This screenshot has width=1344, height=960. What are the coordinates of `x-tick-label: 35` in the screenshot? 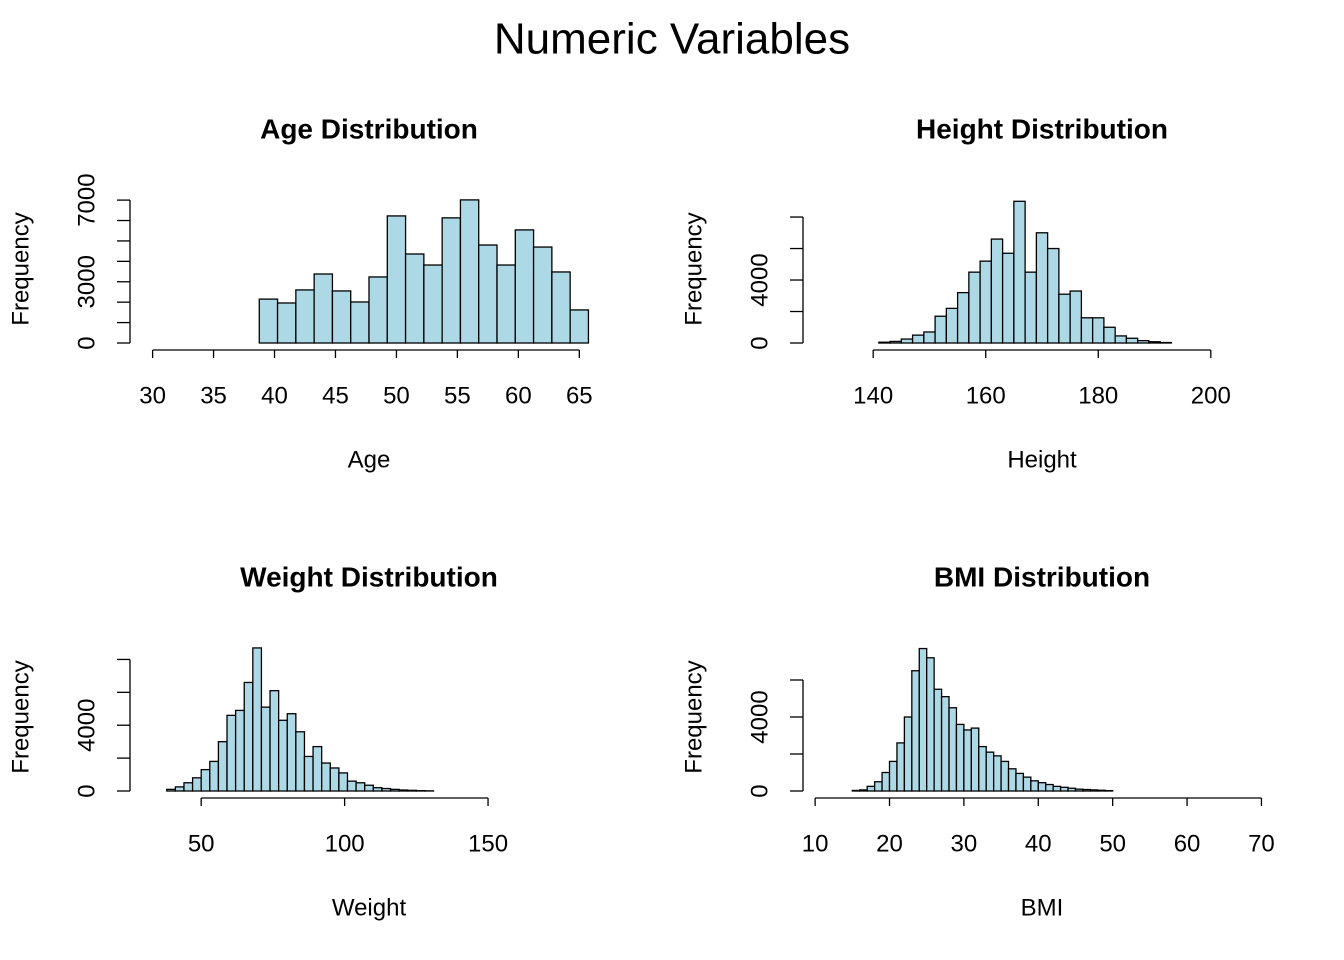 It's located at (213, 395).